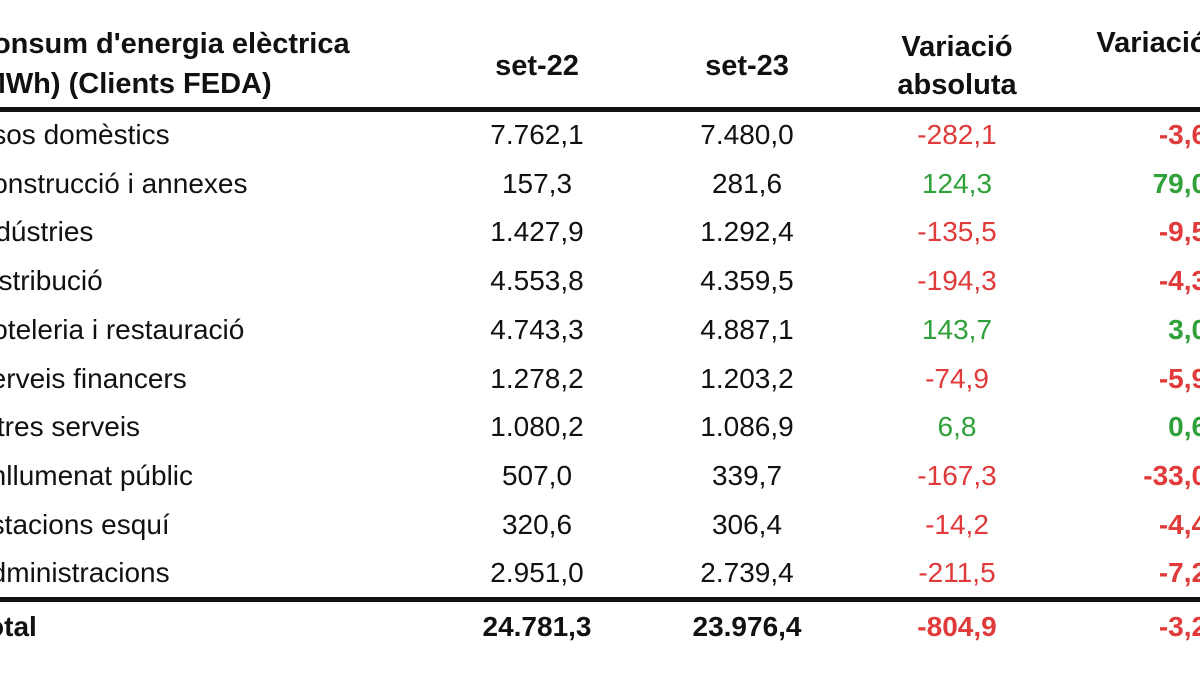 Image resolution: width=1200 pixels, height=675 pixels. I want to click on row-set22: 1.080,2, so click(537, 427).